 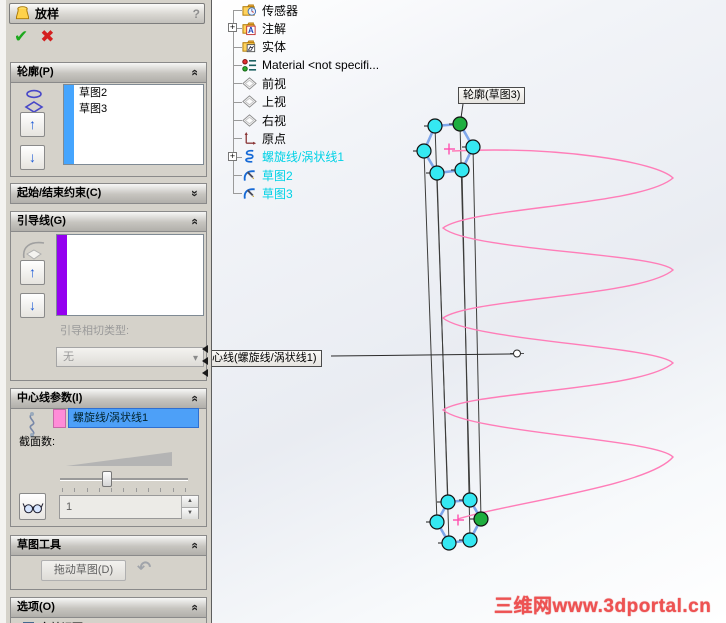 I want to click on tree-item-origin: 原点, so click(x=321, y=138).